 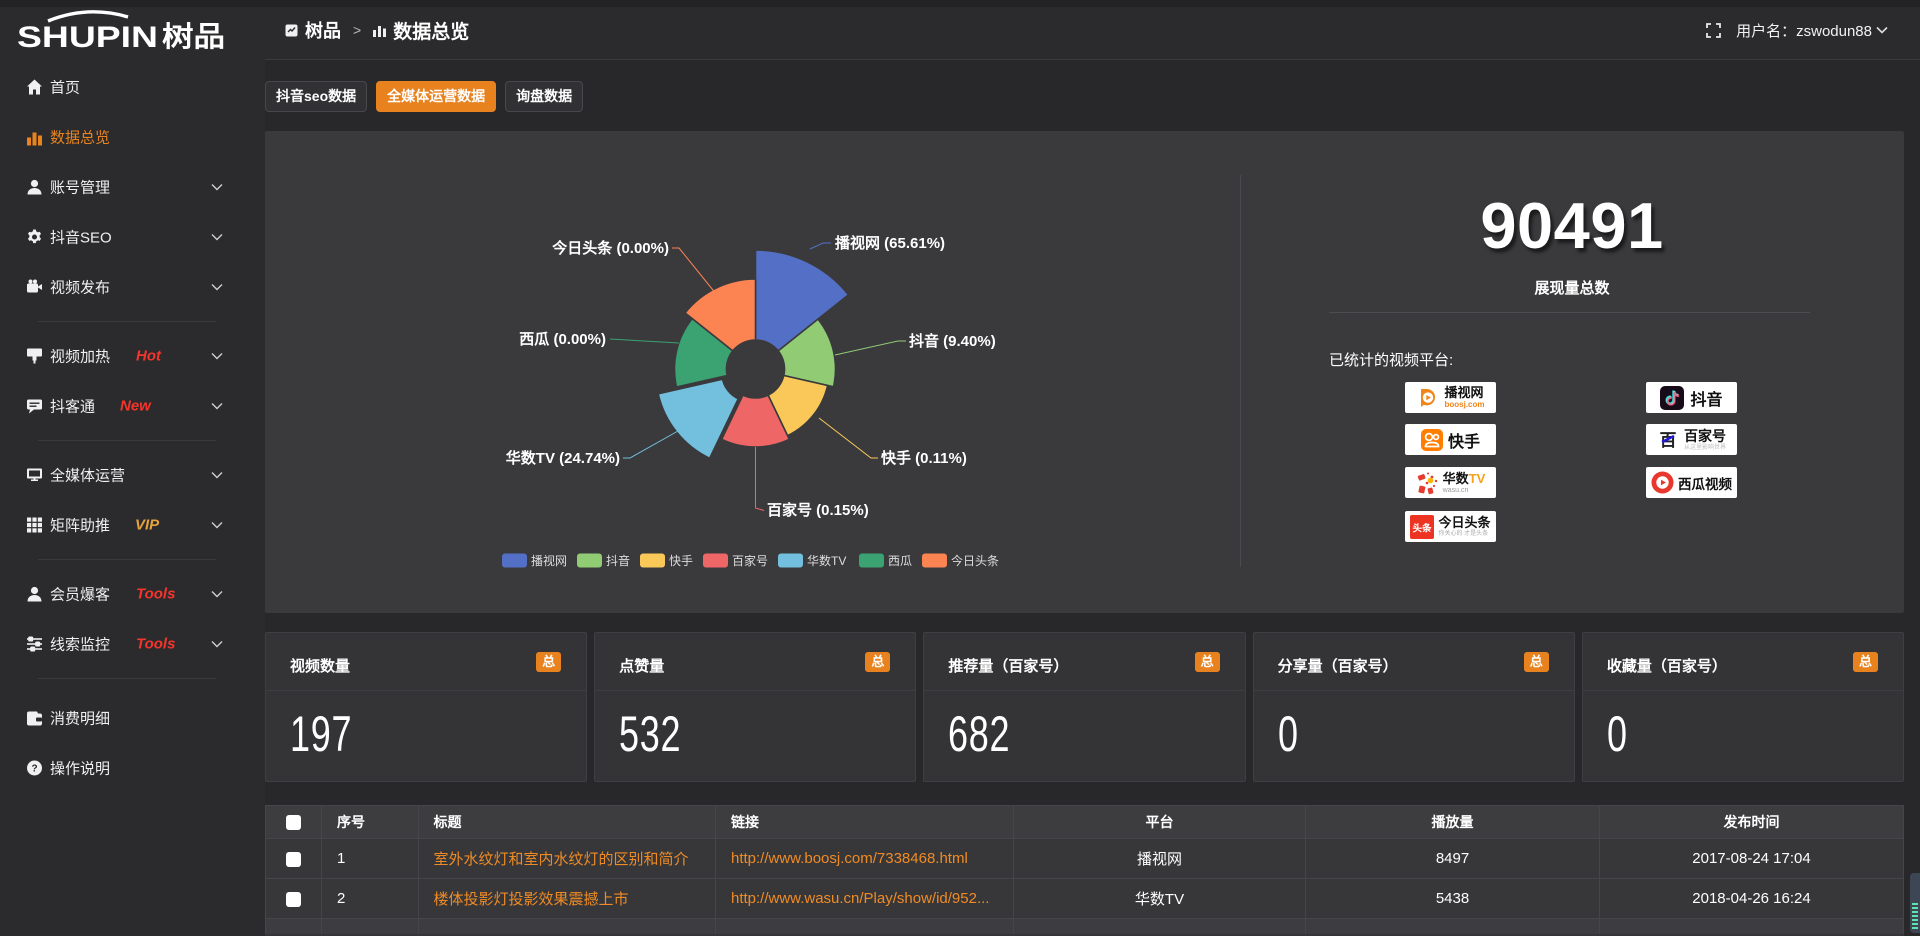 I want to click on svg-text: SHUPIN, so click(x=87, y=37).